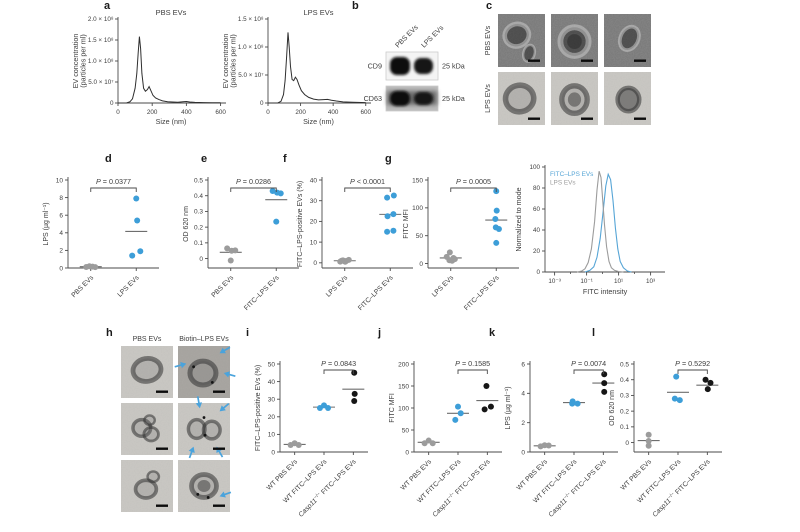  Describe the element at coordinates (171, 12) in the screenshot. I see `chart-title: PBS EVs` at that location.